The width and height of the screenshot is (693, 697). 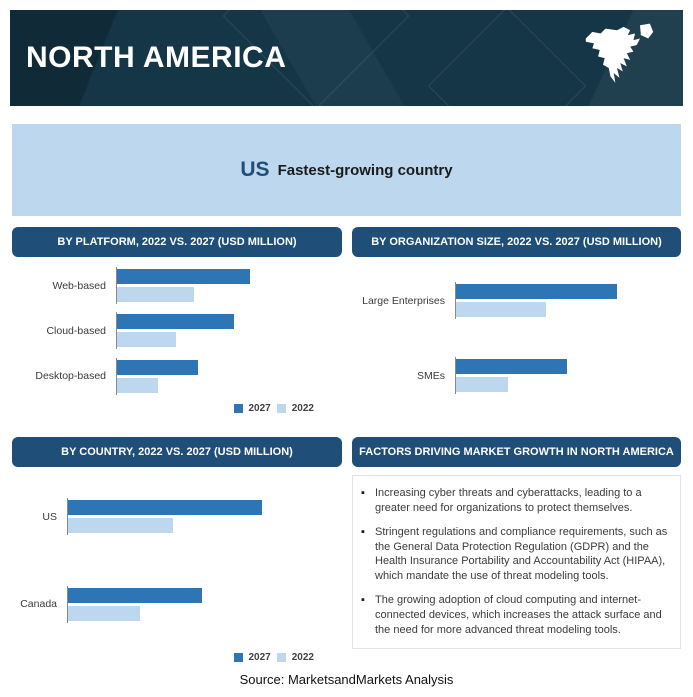 I want to click on page-title: NORTH AMERICA, so click(x=156, y=57).